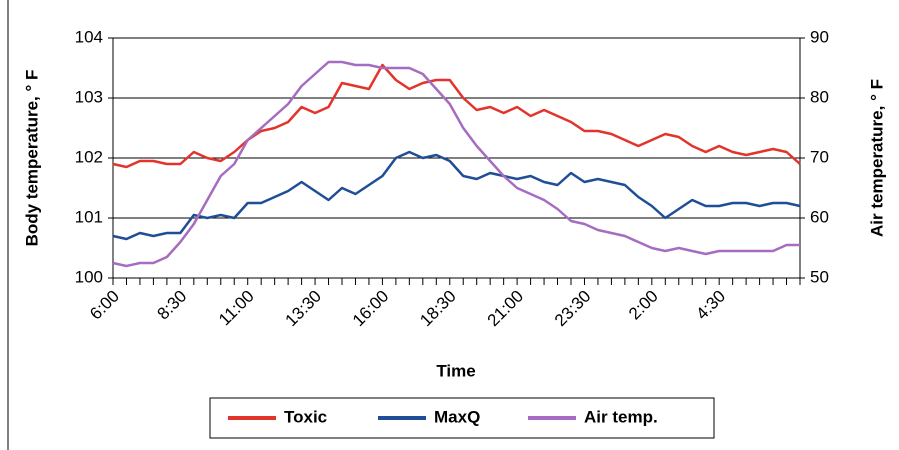 The height and width of the screenshot is (450, 899). What do you see at coordinates (31, 158) in the screenshot?
I see `y-axis-label: Body temperature, ° F` at bounding box center [31, 158].